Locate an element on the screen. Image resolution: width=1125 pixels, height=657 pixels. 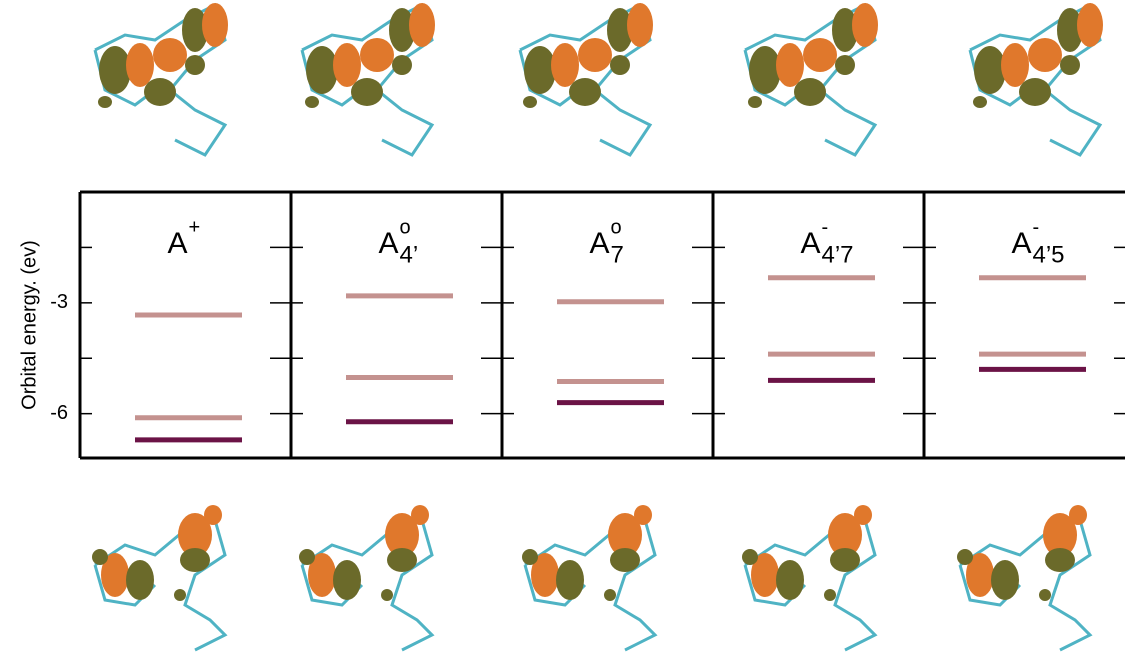
panel-label-sup: + is located at coordinates (195, 227).